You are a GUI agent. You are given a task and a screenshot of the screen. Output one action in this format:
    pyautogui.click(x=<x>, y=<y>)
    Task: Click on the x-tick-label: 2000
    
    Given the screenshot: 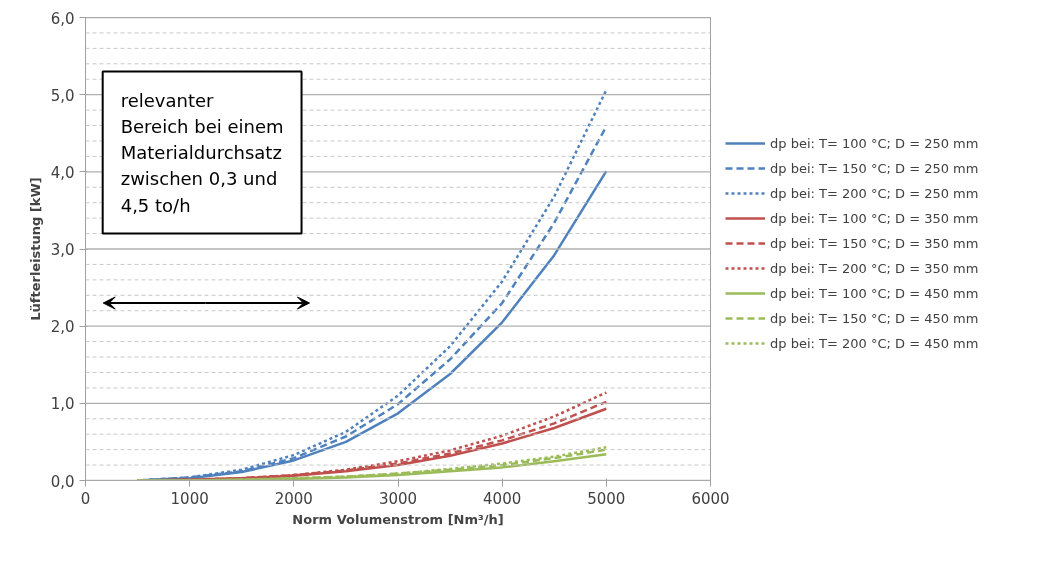 What is the action you would take?
    pyautogui.click(x=293, y=498)
    